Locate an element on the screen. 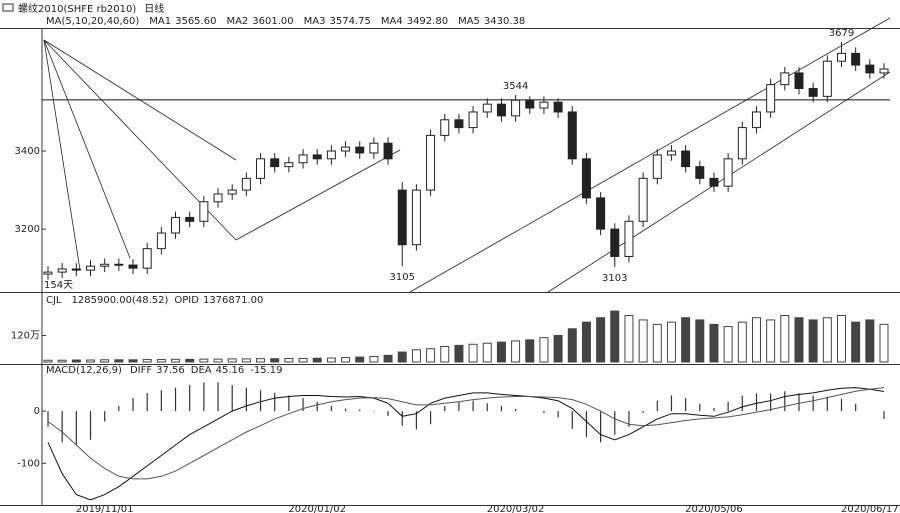  x-tick-label: 2020/01/02 is located at coordinates (317, 508).